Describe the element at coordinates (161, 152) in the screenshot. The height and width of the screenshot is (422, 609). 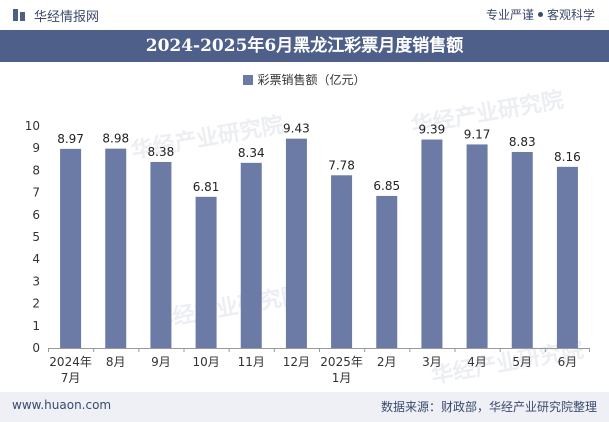
I see `data-label: 8.38` at that location.